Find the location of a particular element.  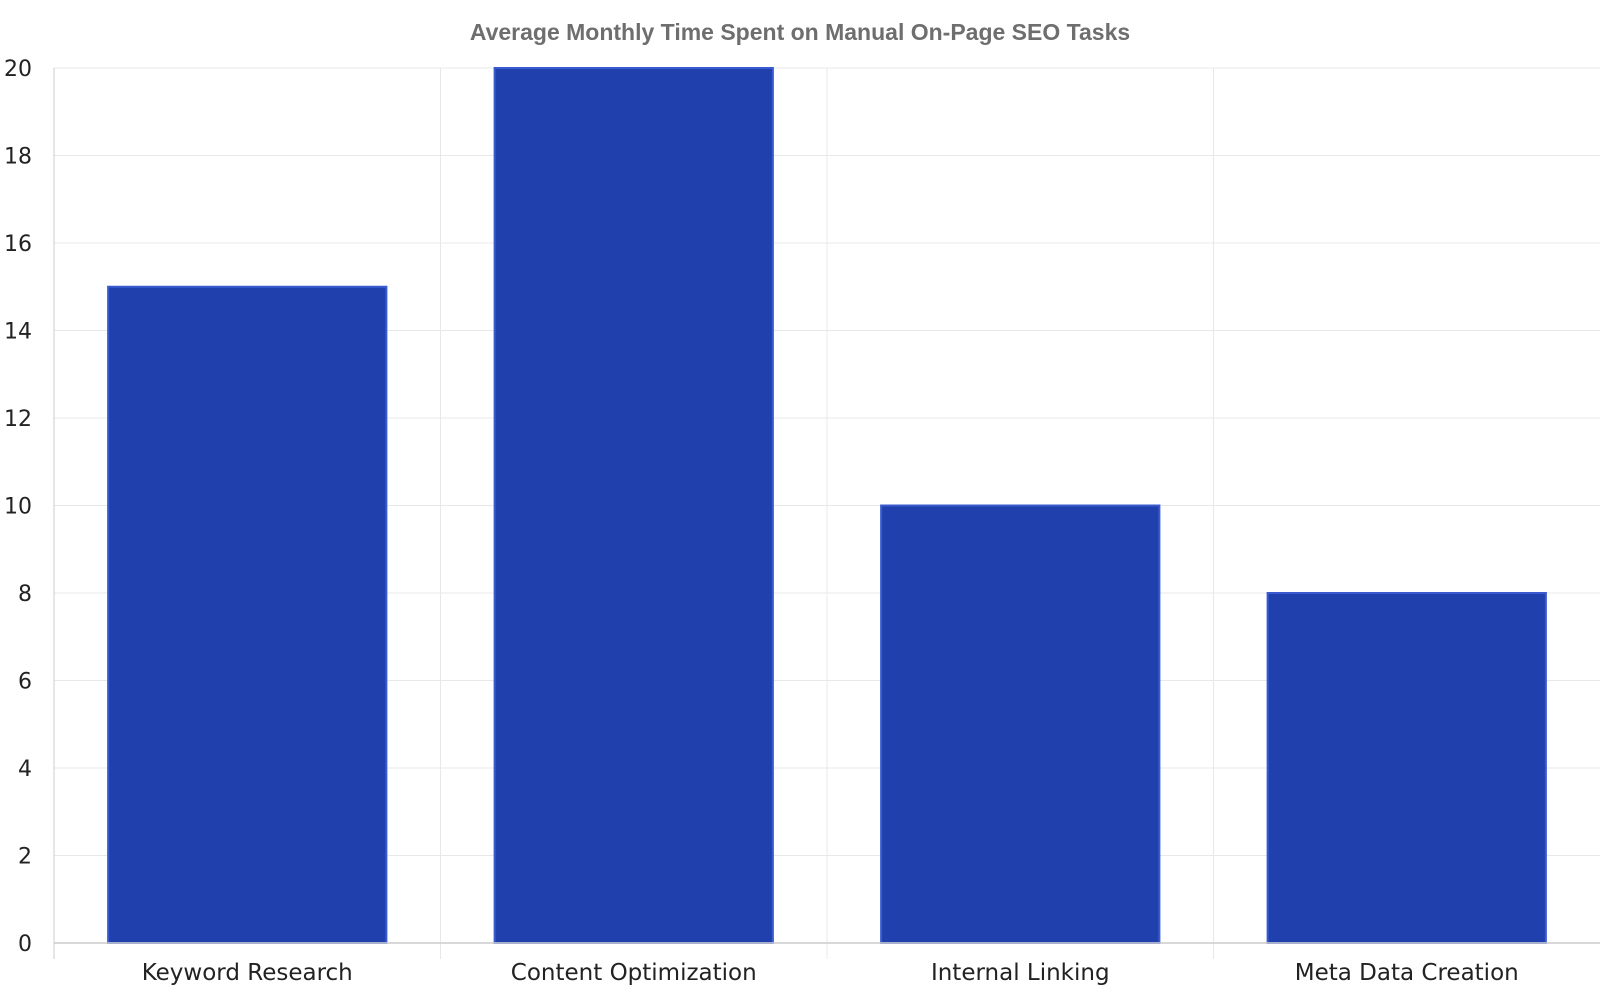

y-tick-label: 2 is located at coordinates (25, 857).